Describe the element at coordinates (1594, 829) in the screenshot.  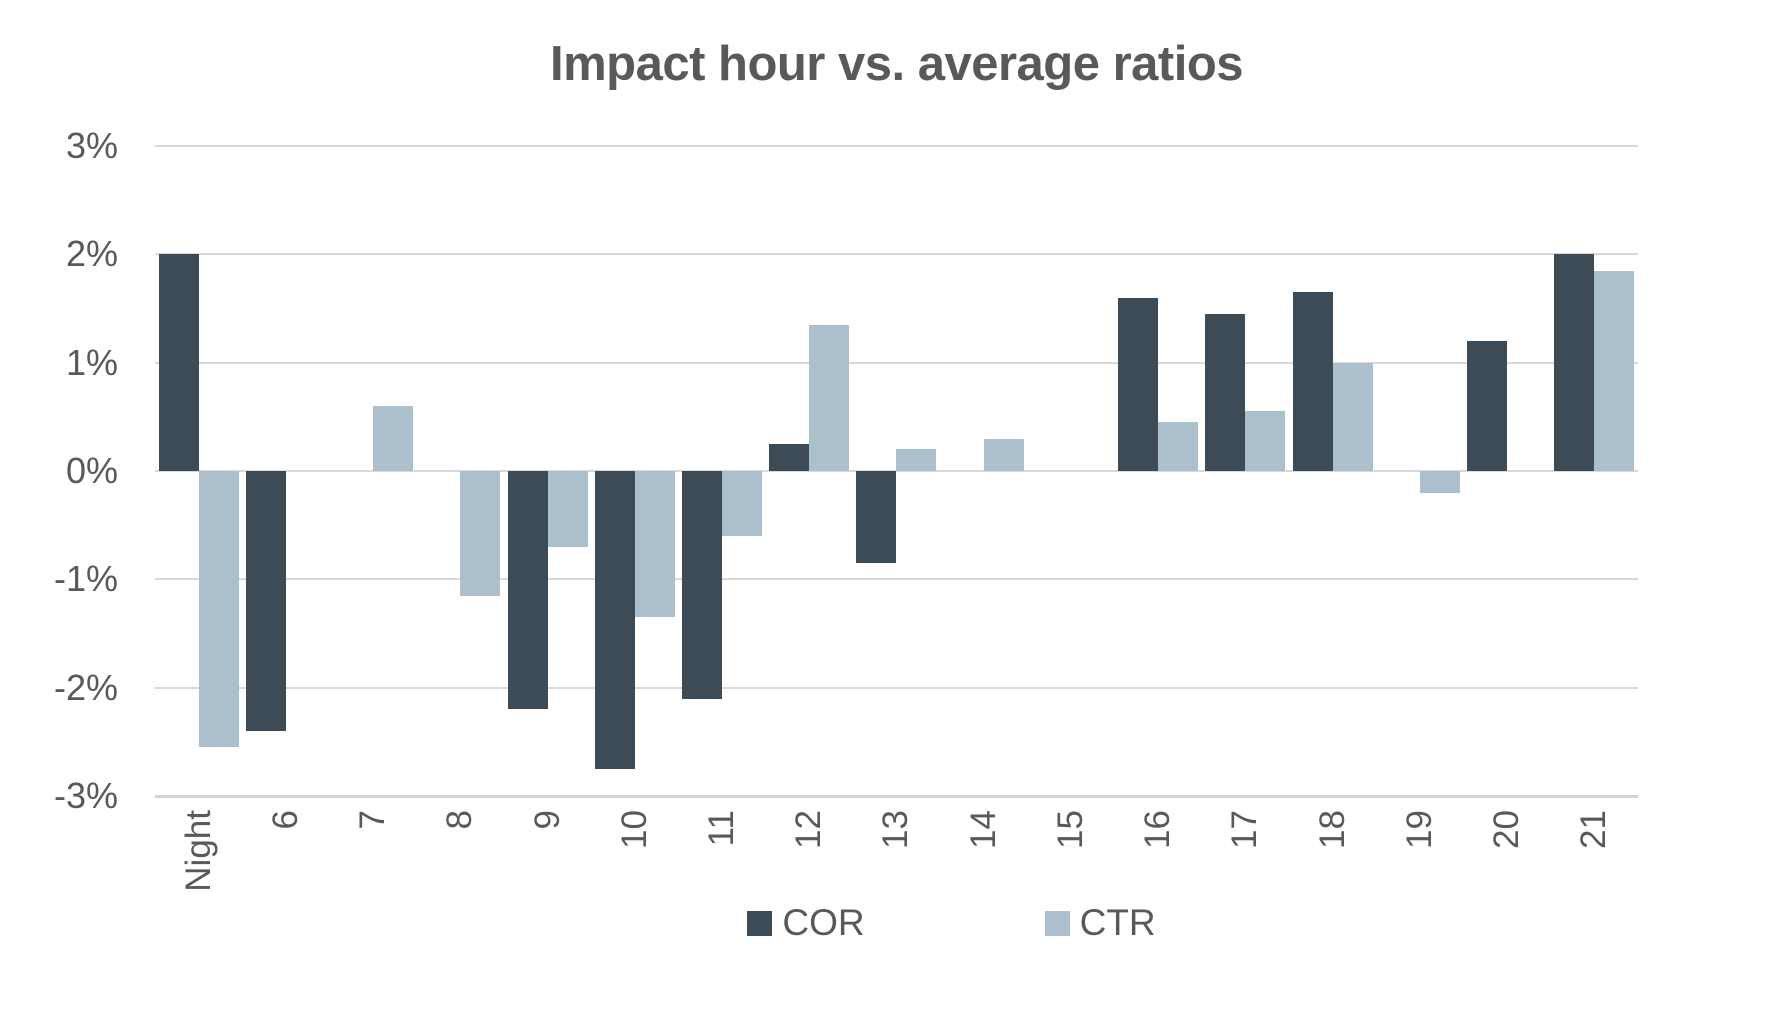
I see `x-tick-label: 21` at that location.